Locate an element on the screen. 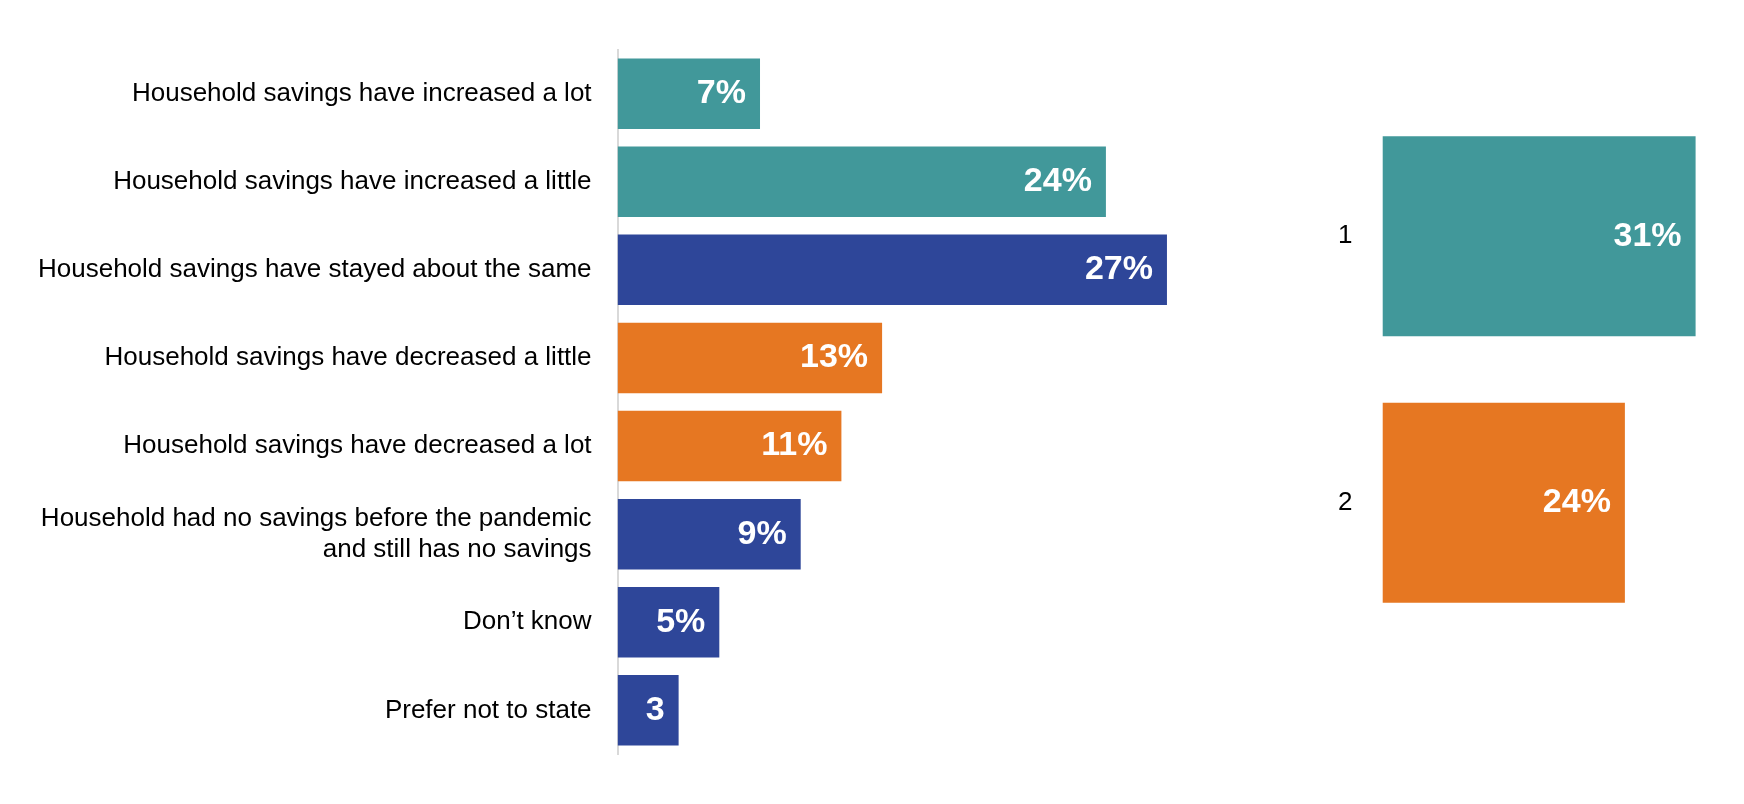  data-label: 27% is located at coordinates (1118, 267).